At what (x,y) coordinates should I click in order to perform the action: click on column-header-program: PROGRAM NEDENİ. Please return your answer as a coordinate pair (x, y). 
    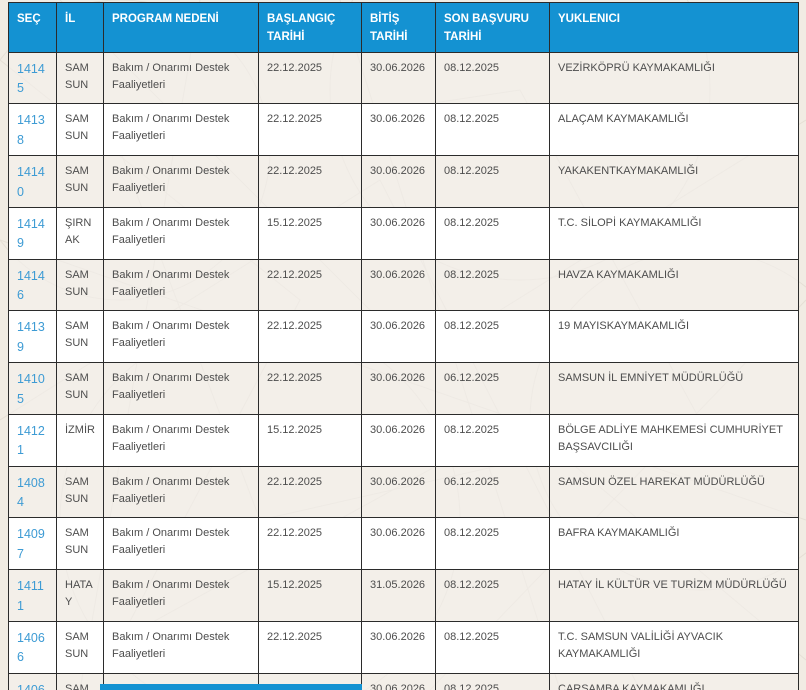
    Looking at the image, I should click on (181, 27).